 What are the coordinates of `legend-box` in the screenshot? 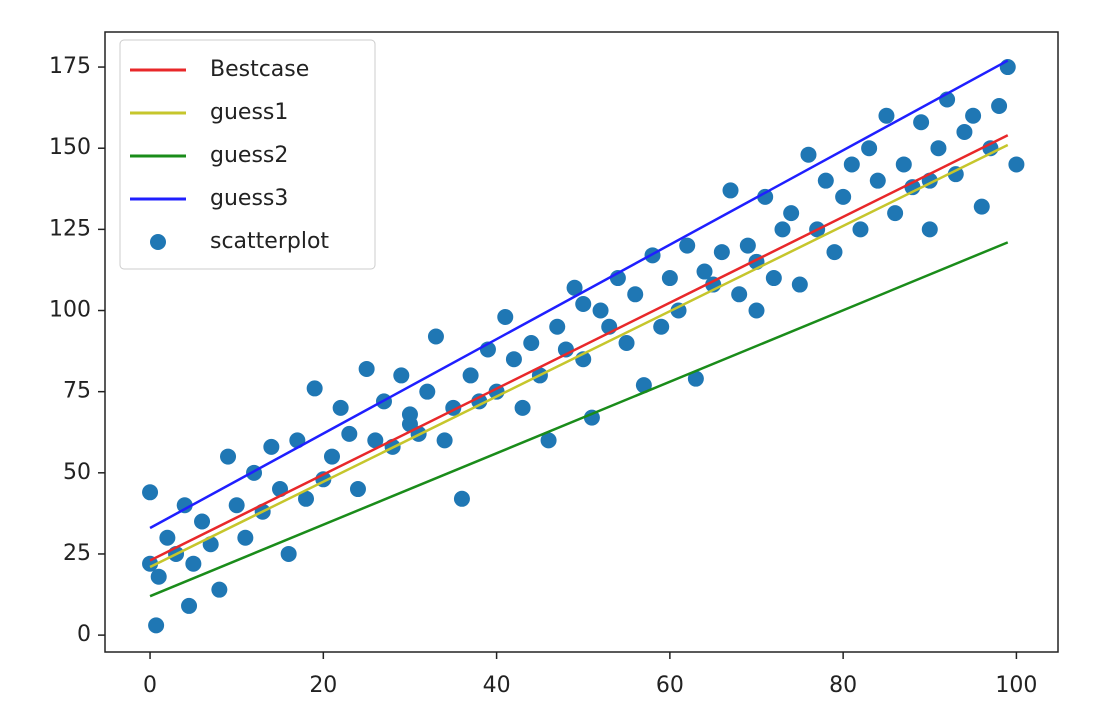 It's located at (247, 154).